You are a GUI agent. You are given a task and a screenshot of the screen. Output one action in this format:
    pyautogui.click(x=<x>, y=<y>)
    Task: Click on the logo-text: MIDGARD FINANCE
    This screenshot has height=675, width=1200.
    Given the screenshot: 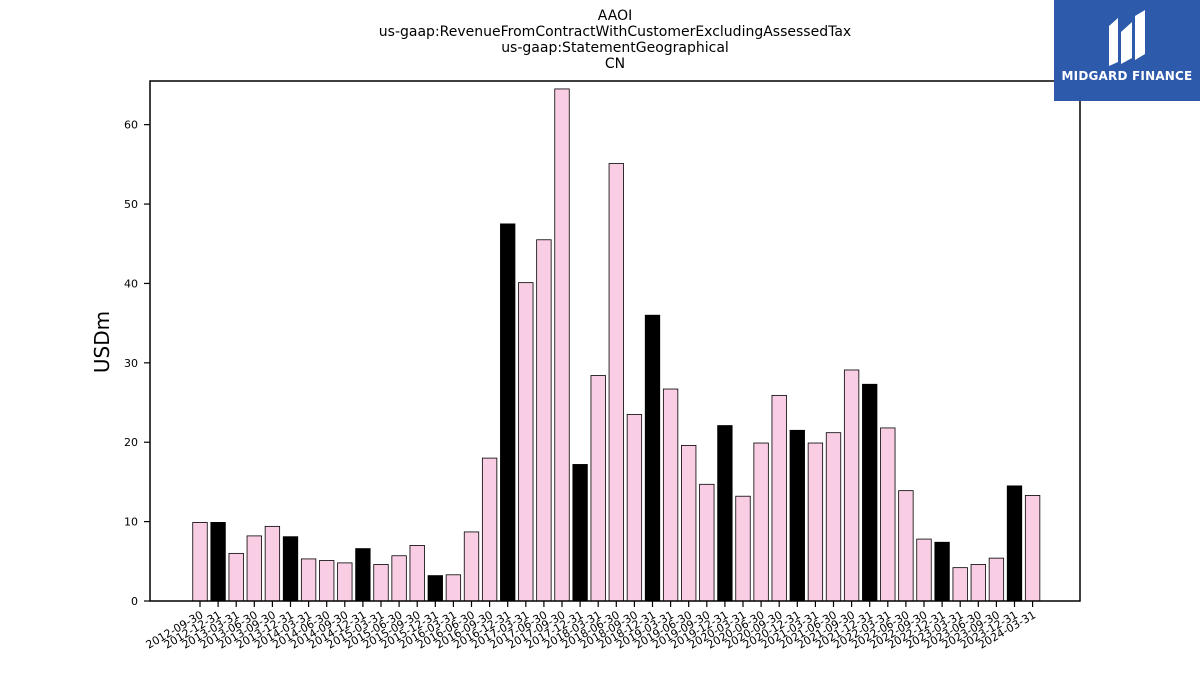 What is the action you would take?
    pyautogui.click(x=1127, y=76)
    